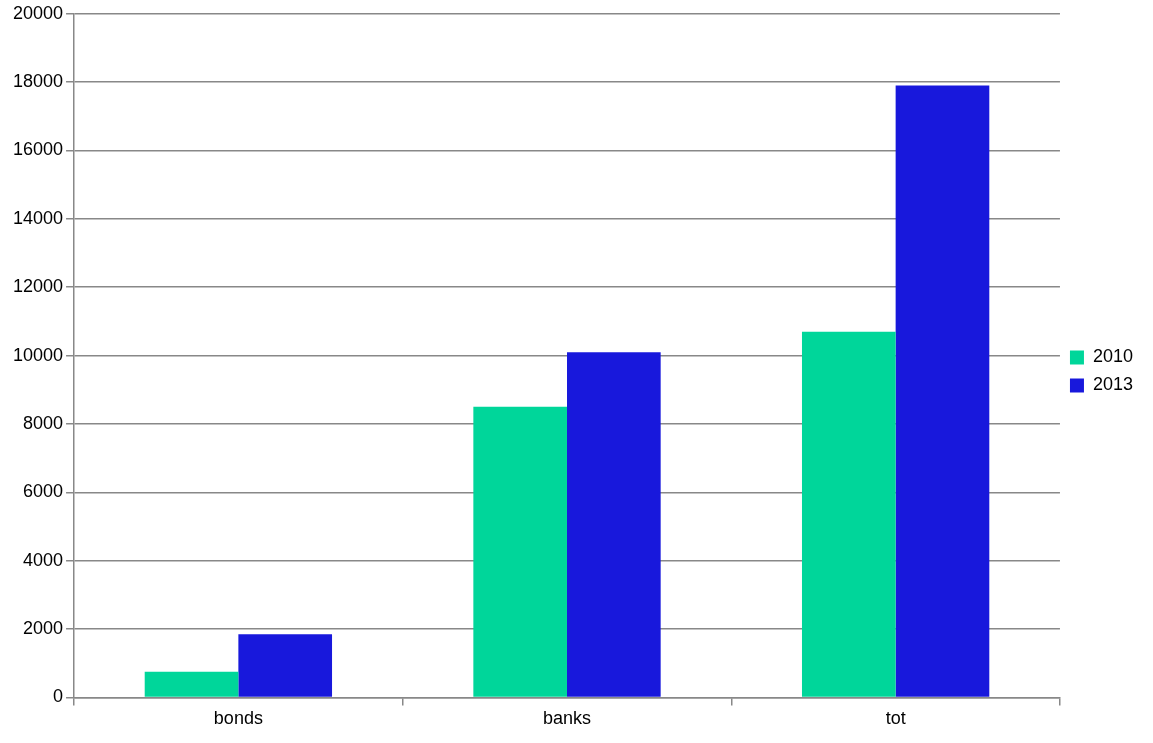  Describe the element at coordinates (1112, 356) in the screenshot. I see `legend-label: 2010` at that location.